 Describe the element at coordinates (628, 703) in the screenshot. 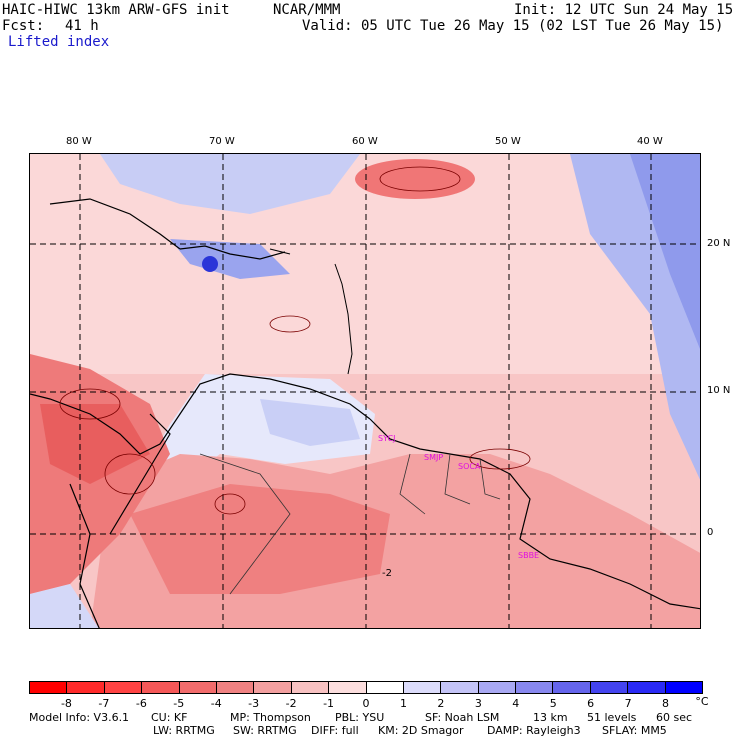

I see `colorbar-tick-label: 7` at that location.